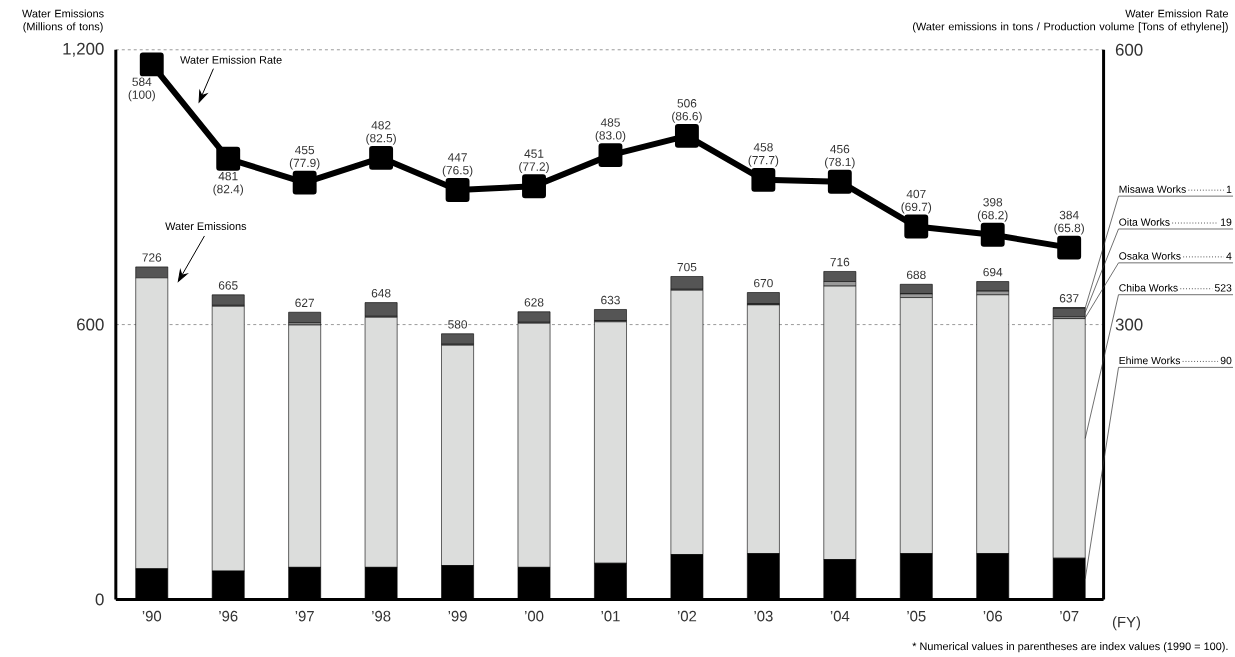  I want to click on data-label: 584 (100), so click(141, 89).